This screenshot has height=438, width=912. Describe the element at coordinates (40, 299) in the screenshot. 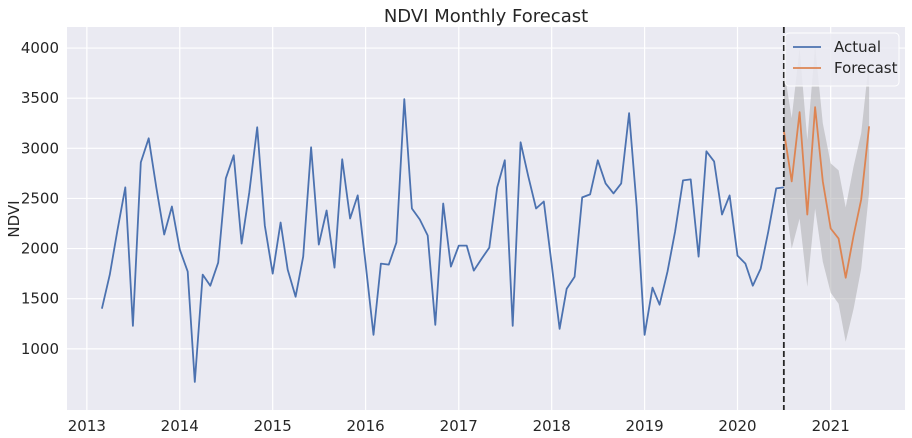

I see `y-tick-label: 1500` at that location.